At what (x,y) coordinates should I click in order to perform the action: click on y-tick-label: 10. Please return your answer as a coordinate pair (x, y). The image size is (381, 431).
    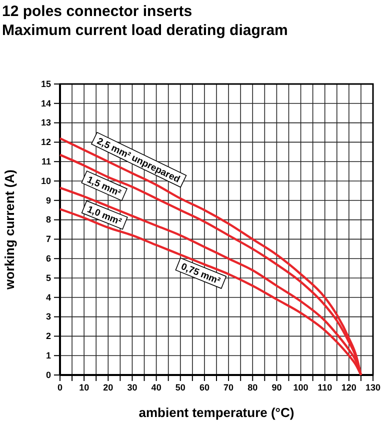
    Looking at the image, I should click on (45, 181).